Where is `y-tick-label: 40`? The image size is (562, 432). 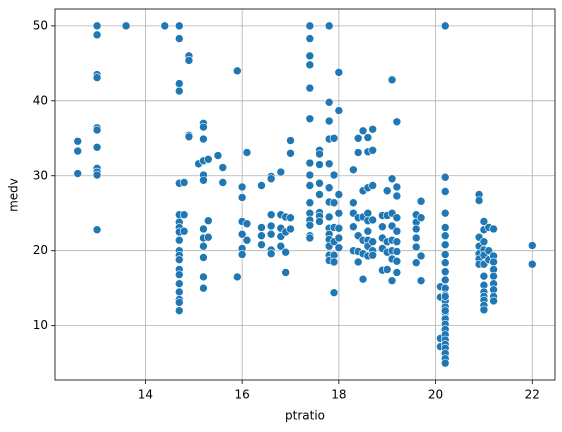 y-tick-label: 40 is located at coordinates (40, 100).